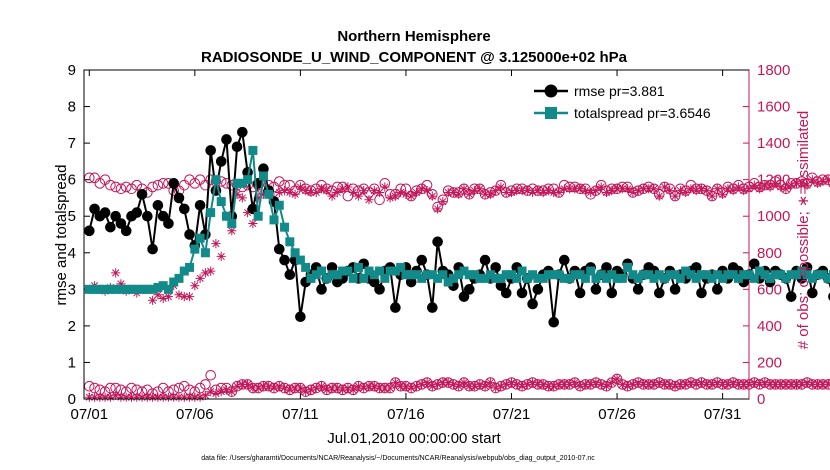 Image resolution: width=830 pixels, height=470 pixels. What do you see at coordinates (61, 235) in the screenshot?
I see `y-axis-label: rmse and totalspread` at bounding box center [61, 235].